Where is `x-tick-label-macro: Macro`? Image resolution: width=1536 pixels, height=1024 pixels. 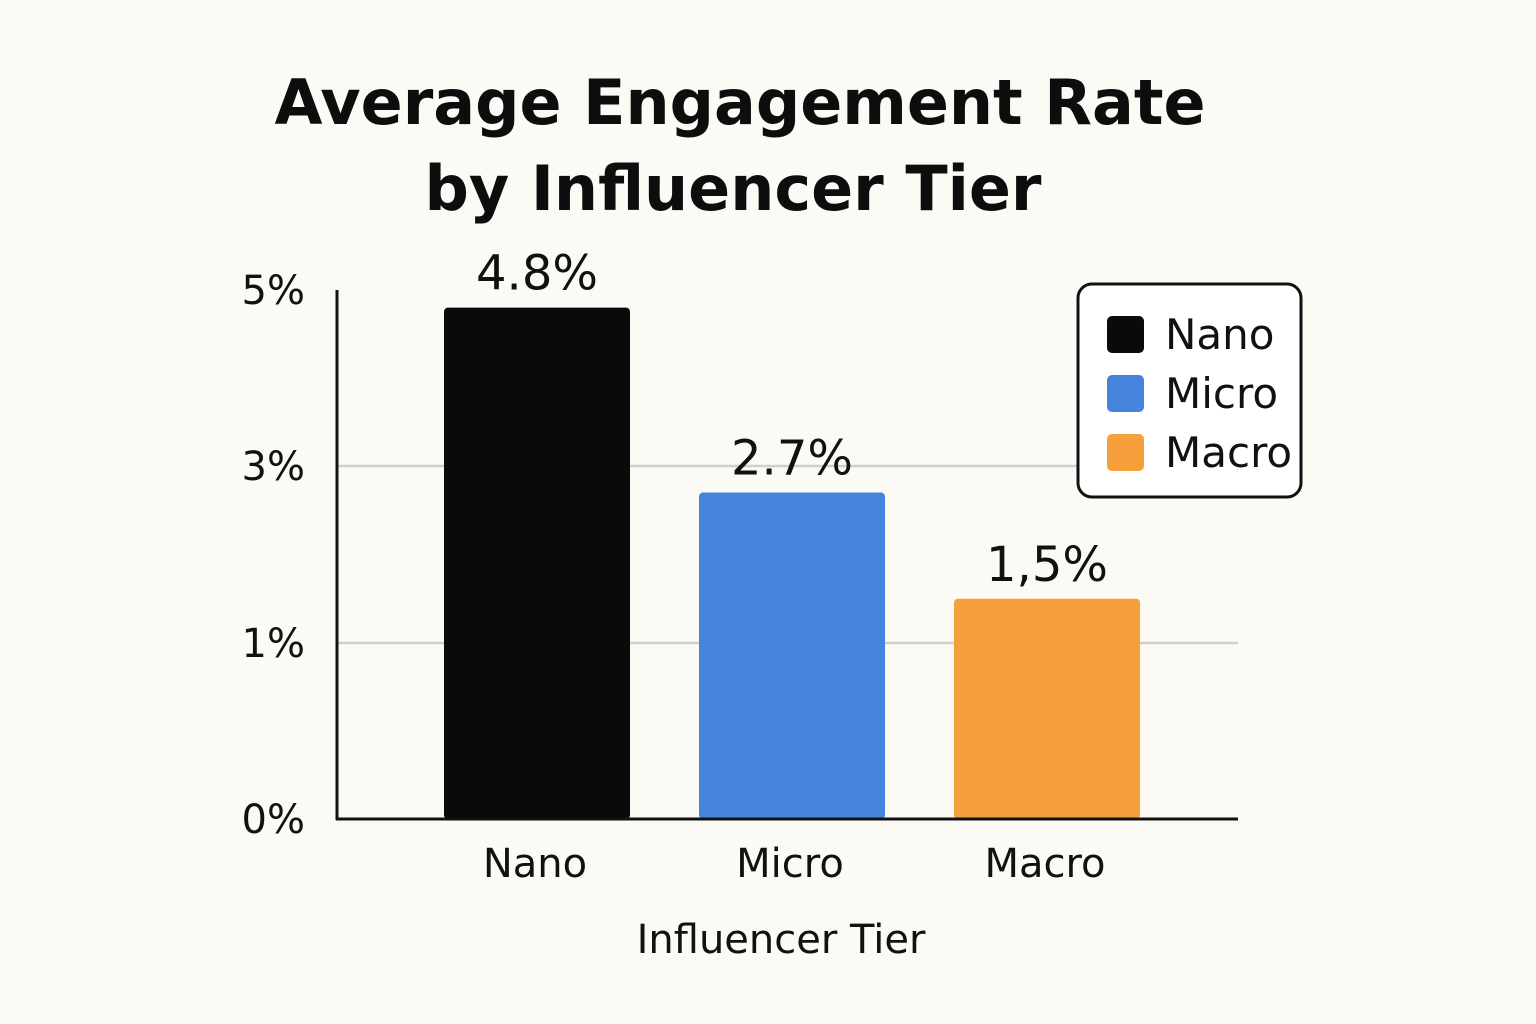
x-tick-label-macro: Macro is located at coordinates (1044, 864).